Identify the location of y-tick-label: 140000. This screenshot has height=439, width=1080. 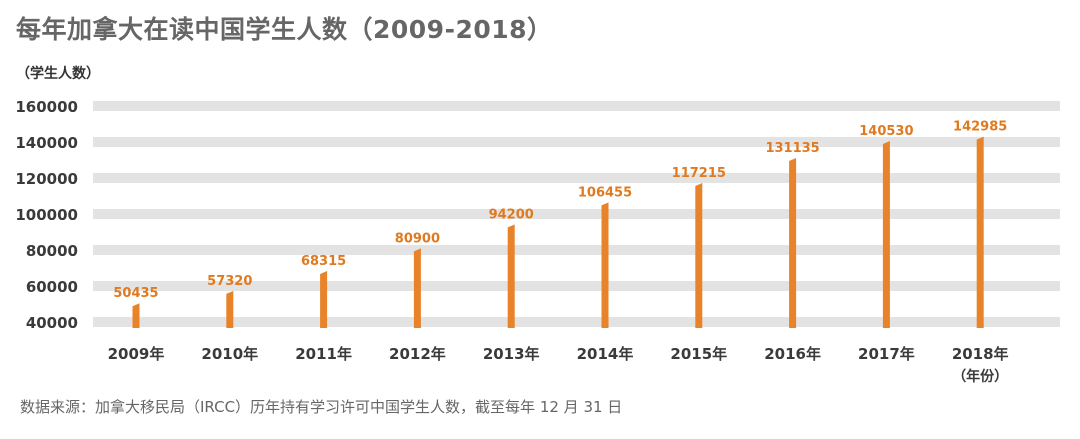
(46, 143).